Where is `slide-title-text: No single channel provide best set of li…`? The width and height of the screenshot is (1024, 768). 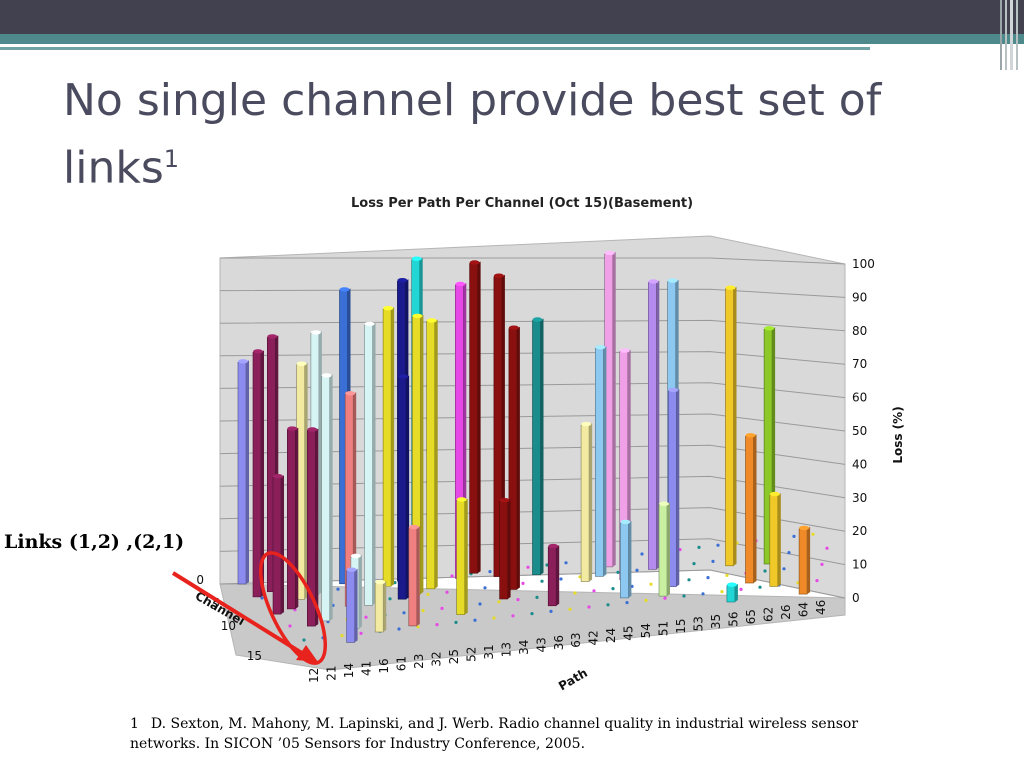 slide-title-text: No single channel provide best set of li… is located at coordinates (472, 134).